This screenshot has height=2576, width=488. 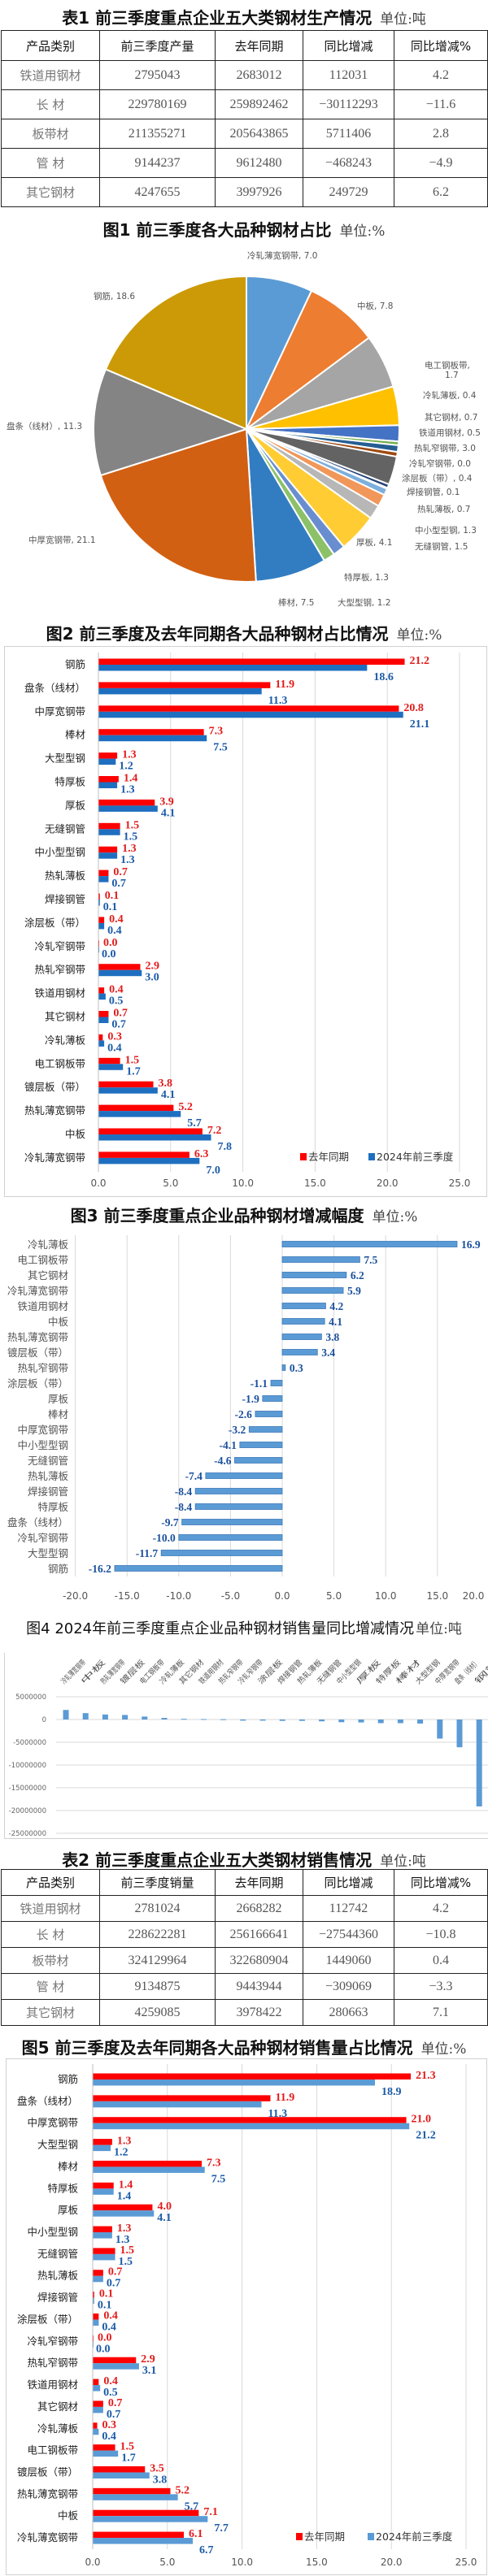 I want to click on value-label-2024: 0.4, so click(x=108, y=2437).